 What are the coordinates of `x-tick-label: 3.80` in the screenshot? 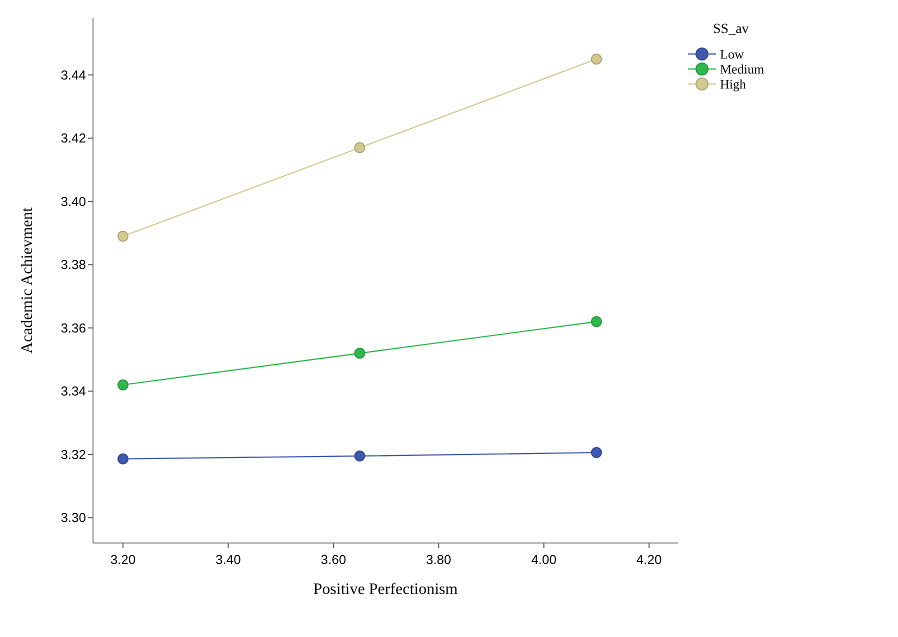 It's located at (439, 559).